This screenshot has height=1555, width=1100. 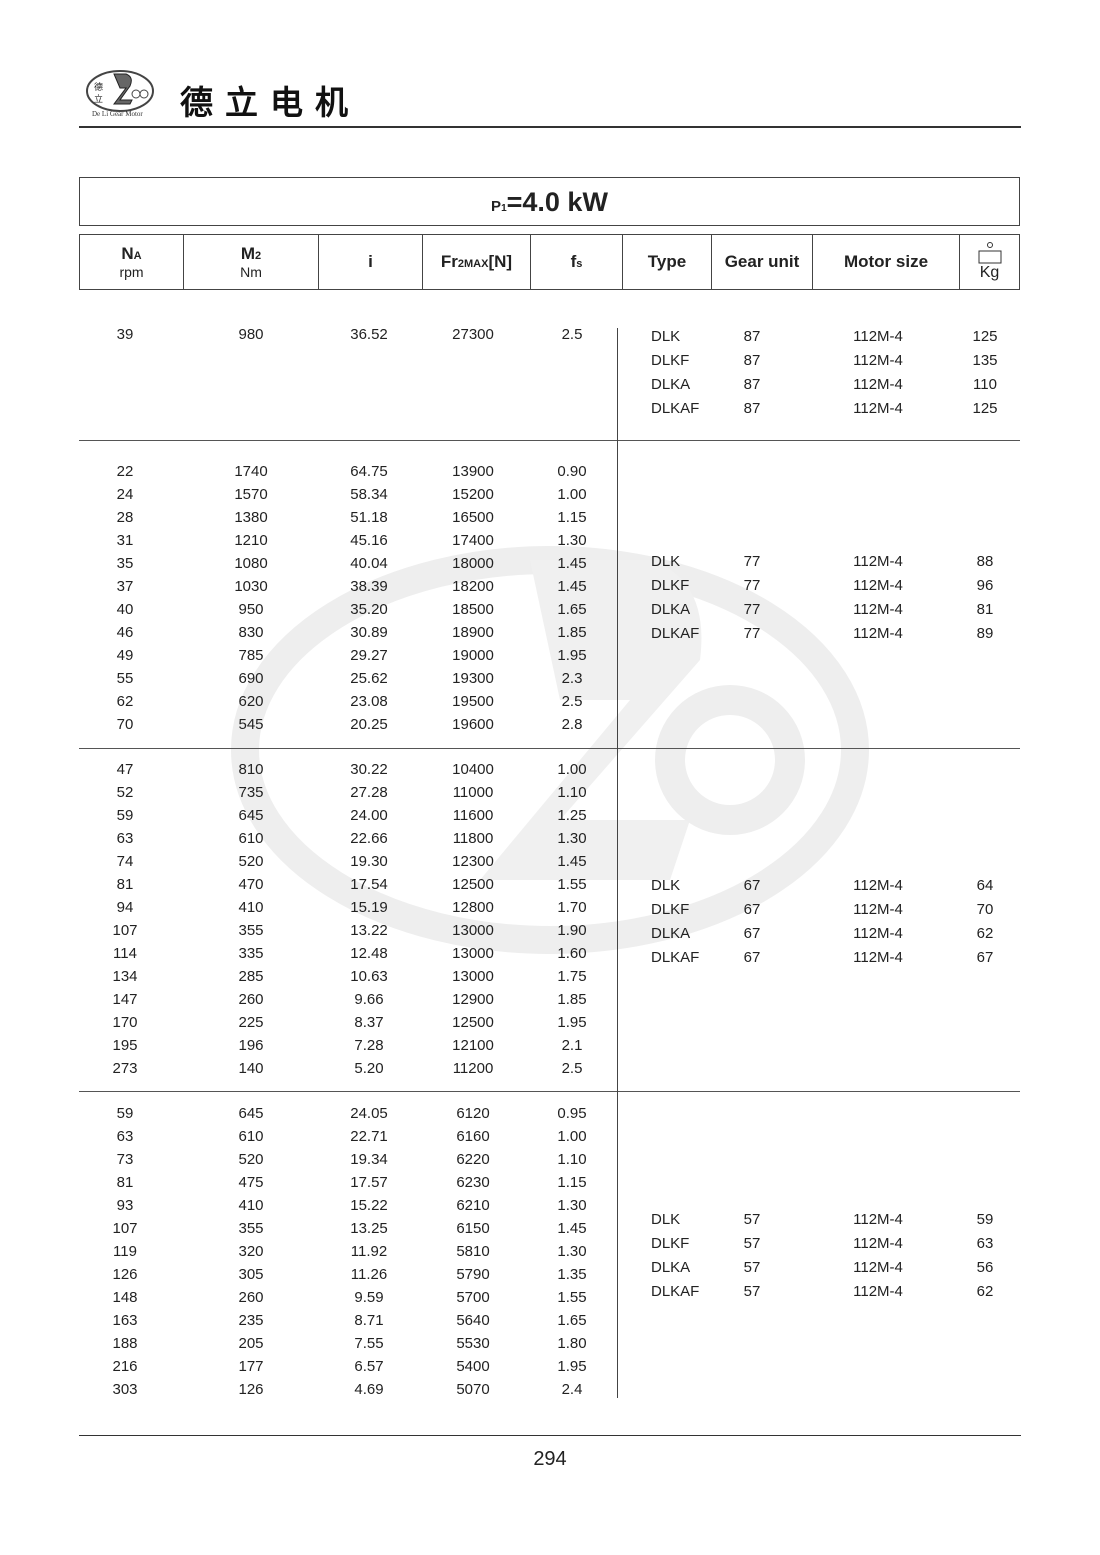 What do you see at coordinates (572, 815) in the screenshot?
I see `service-factor: 1.25` at bounding box center [572, 815].